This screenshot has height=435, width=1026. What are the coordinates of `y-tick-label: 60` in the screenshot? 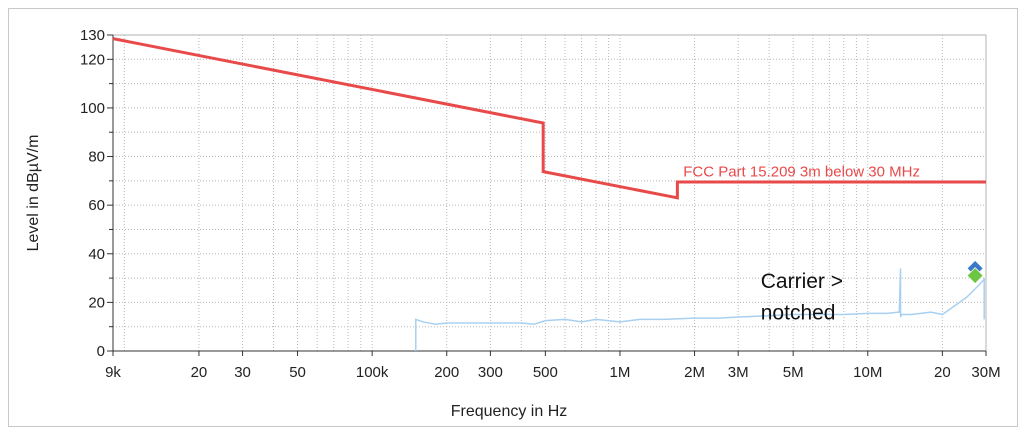 It's located at (96, 205).